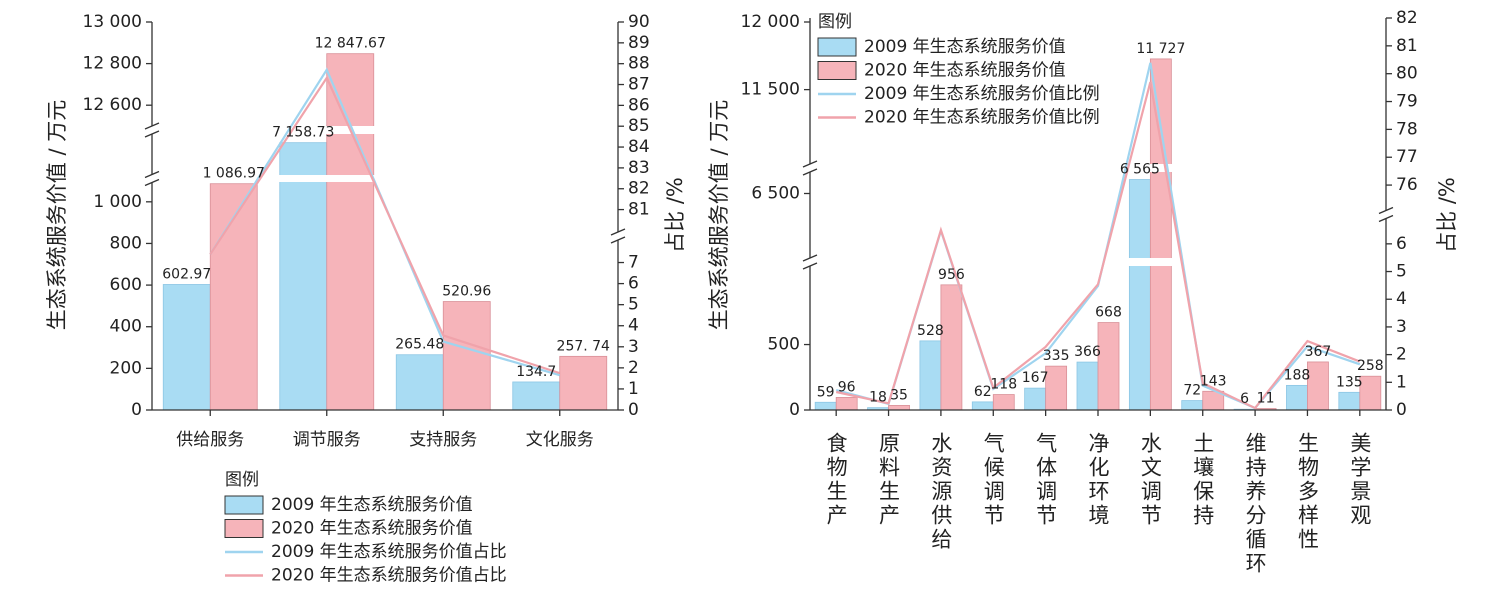 The height and width of the screenshot is (600, 1492). Describe the element at coordinates (234, 174) in the screenshot. I see `value-label: 1 086.97` at that location.